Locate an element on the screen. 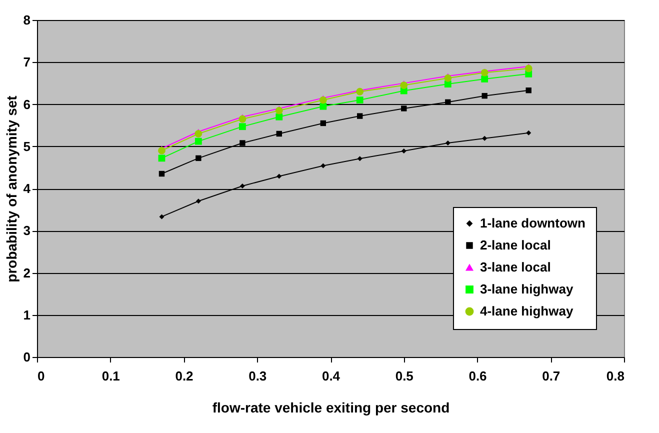  y-tick-label: 7 is located at coordinates (26, 62).